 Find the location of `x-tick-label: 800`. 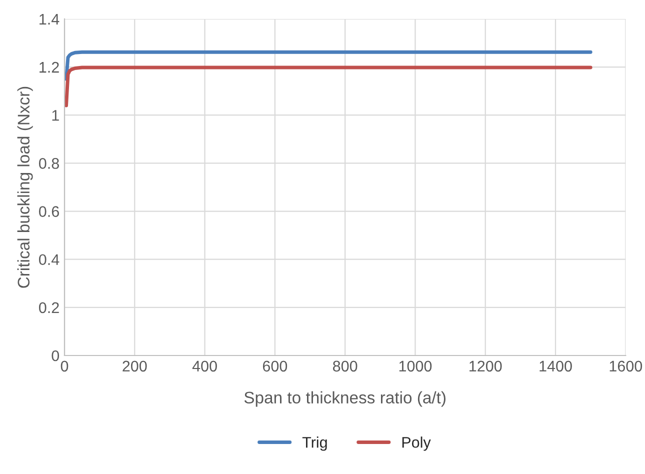

x-tick-label: 800 is located at coordinates (345, 366).